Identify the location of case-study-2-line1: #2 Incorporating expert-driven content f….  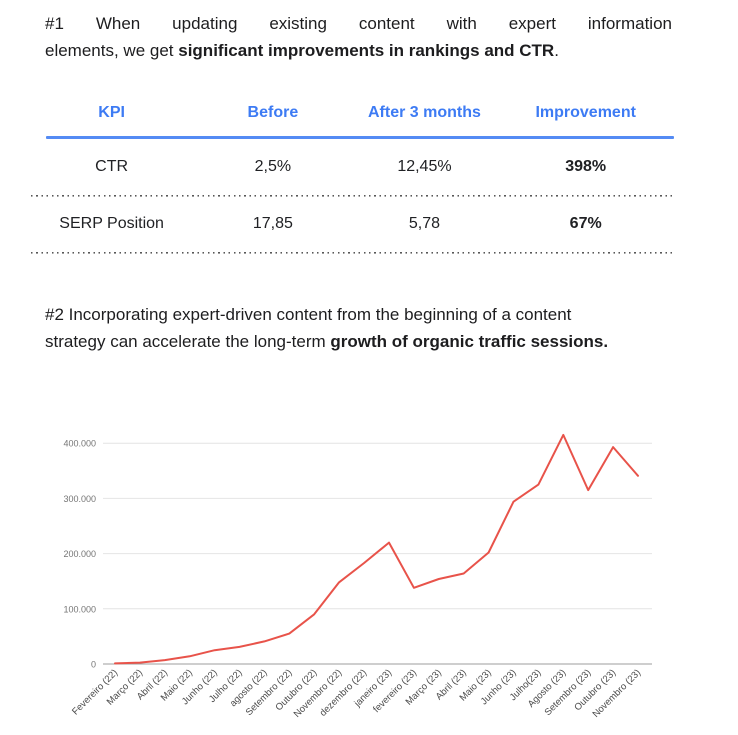
(308, 314).